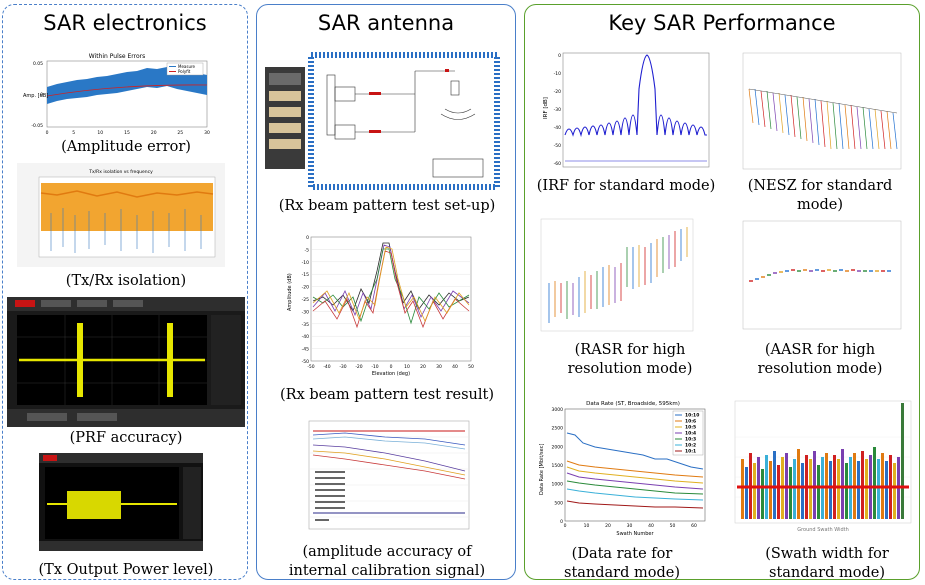 The height and width of the screenshot is (585, 925). I want to click on data-rate-legend-item: 10:4, so click(690, 434).